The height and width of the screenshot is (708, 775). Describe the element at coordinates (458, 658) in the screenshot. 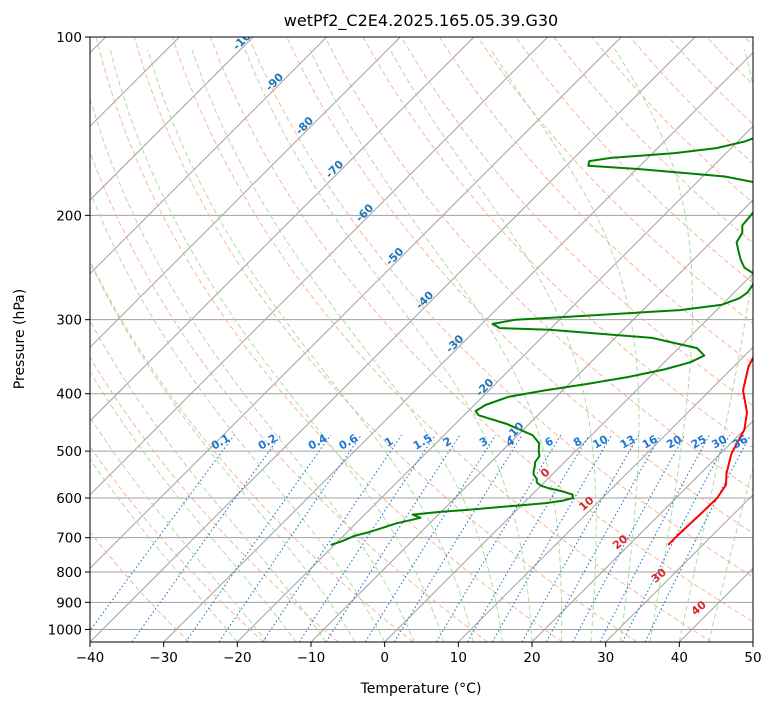

I see `x-tick-label: 10` at that location.